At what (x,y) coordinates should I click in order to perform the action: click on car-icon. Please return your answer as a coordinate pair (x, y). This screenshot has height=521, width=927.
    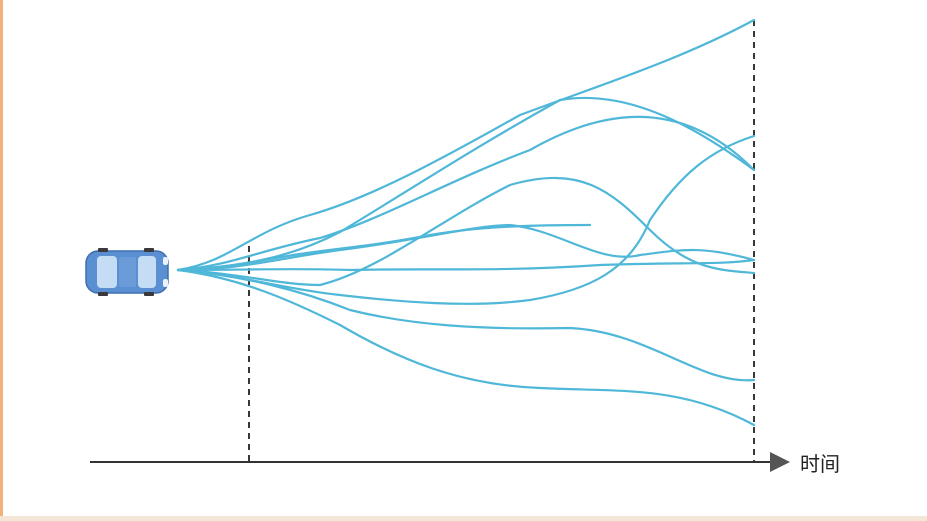
    Looking at the image, I should click on (127, 272).